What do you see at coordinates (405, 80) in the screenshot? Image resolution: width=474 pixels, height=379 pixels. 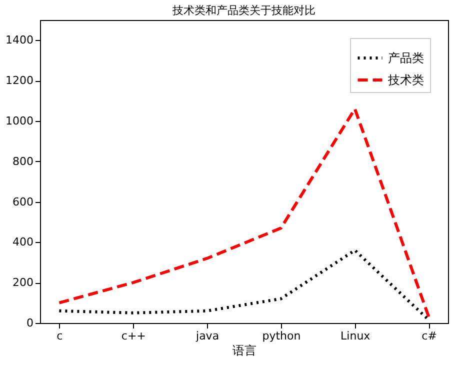 I see `legend-label: 技术类` at bounding box center [405, 80].